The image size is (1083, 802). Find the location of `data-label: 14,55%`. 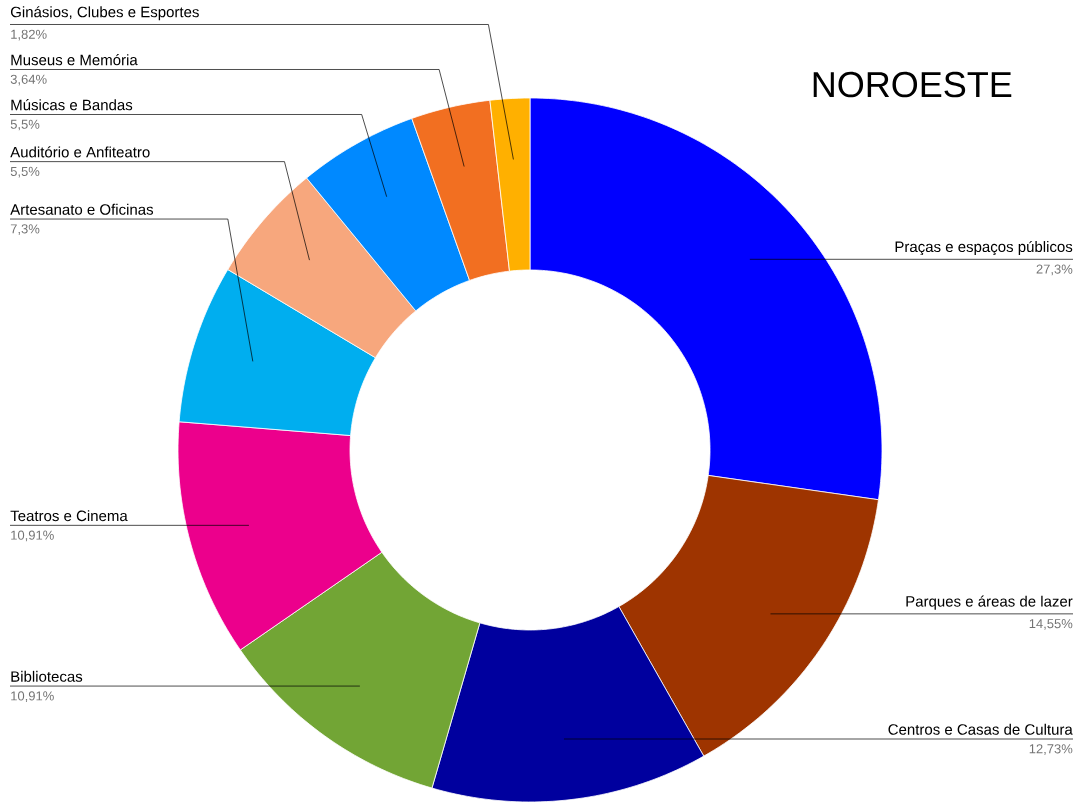

data-label: 14,55% is located at coordinates (1051, 624).